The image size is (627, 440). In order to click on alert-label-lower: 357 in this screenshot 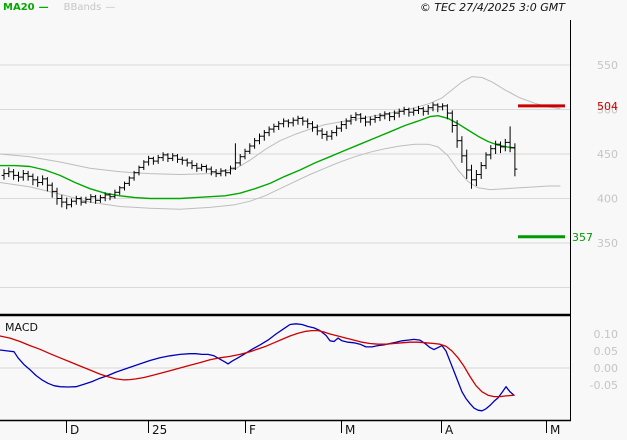, I will do `click(582, 237)`.